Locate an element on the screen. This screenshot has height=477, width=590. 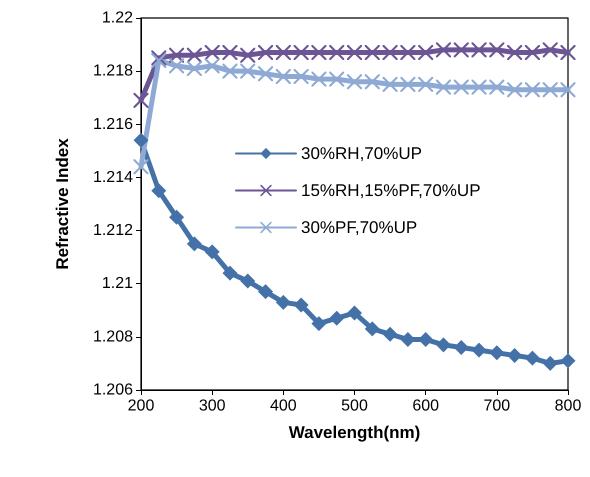
x-axis-title: Wavelength(nm) is located at coordinates (354, 432).